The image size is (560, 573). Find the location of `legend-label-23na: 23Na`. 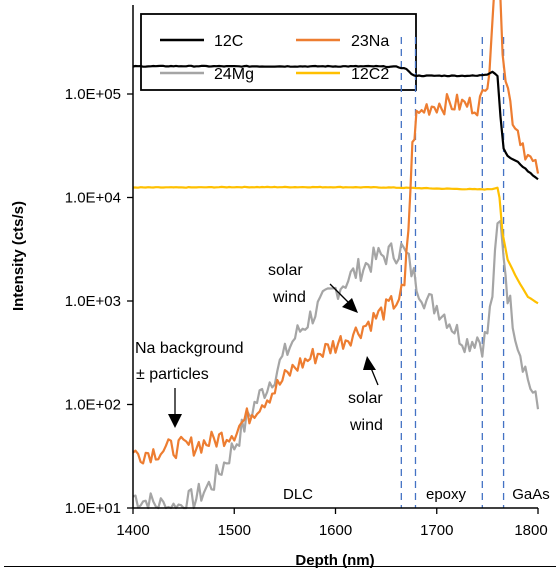

legend-label-23na: 23Na is located at coordinates (370, 41).